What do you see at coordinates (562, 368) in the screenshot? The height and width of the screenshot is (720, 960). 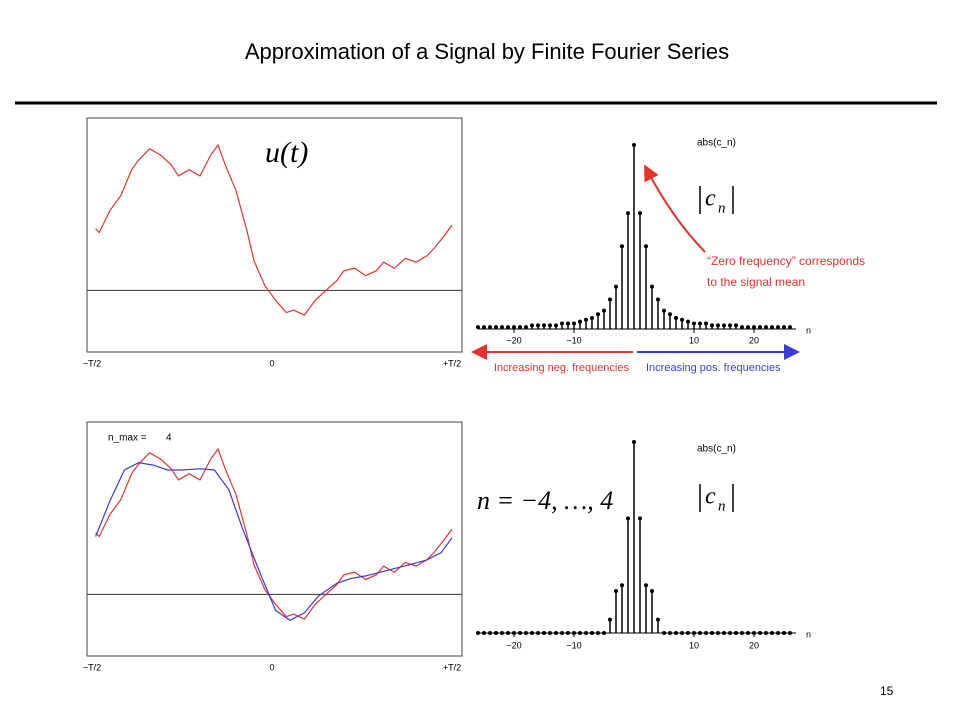 I see `neg-label: Increasing neg. frequencies` at bounding box center [562, 368].